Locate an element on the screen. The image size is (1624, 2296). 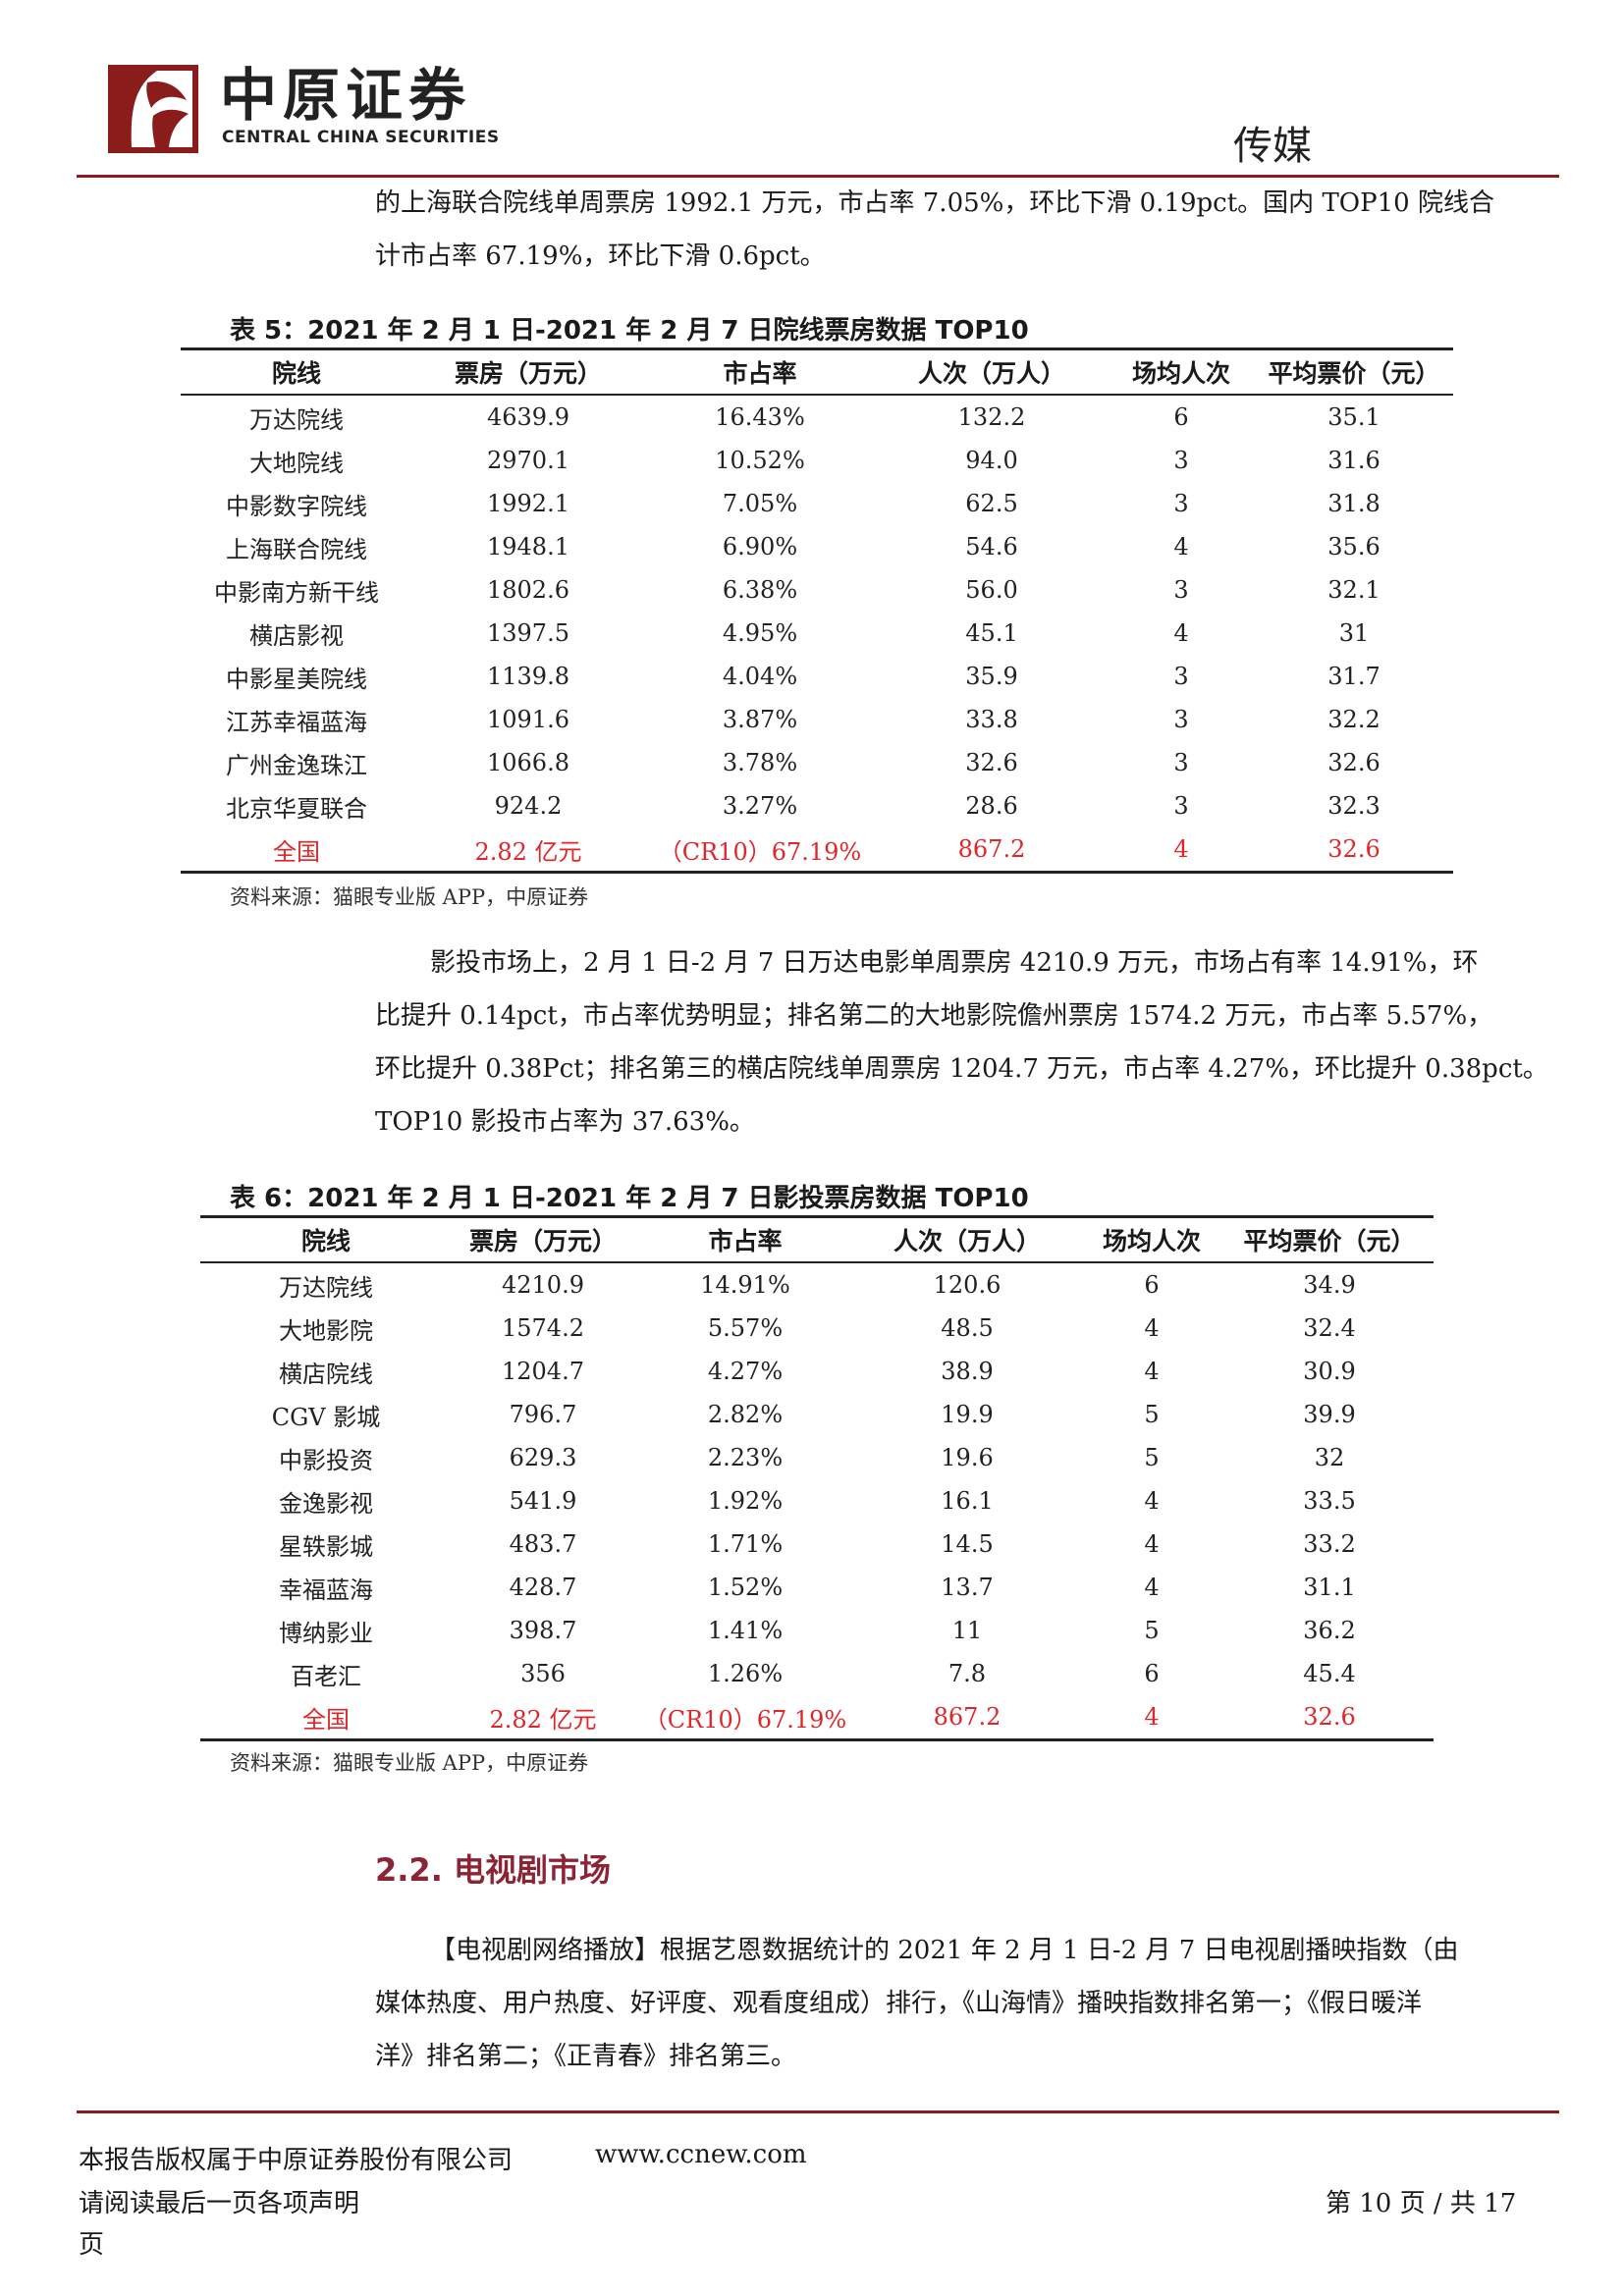
table-cell: 1.92% is located at coordinates (745, 1501).